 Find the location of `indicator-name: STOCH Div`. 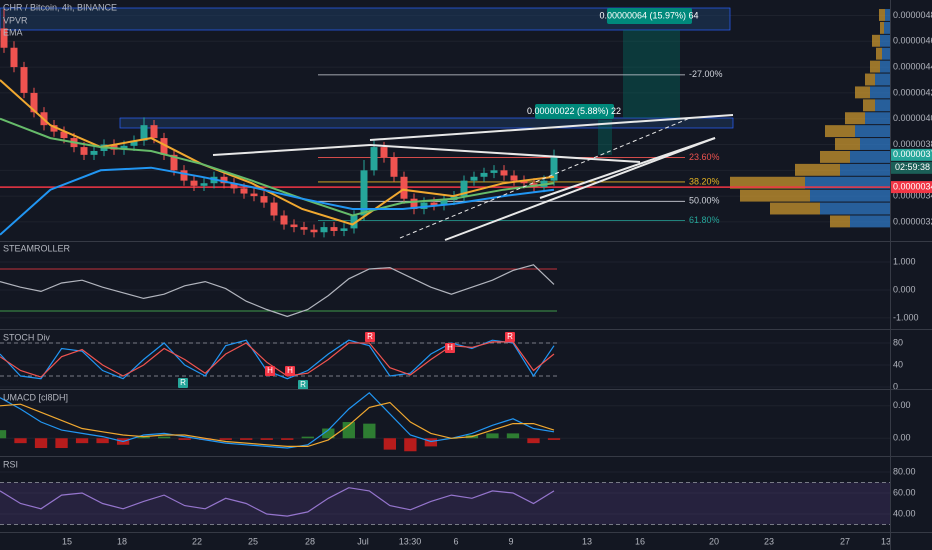

indicator-name: STOCH Div is located at coordinates (26, 337).